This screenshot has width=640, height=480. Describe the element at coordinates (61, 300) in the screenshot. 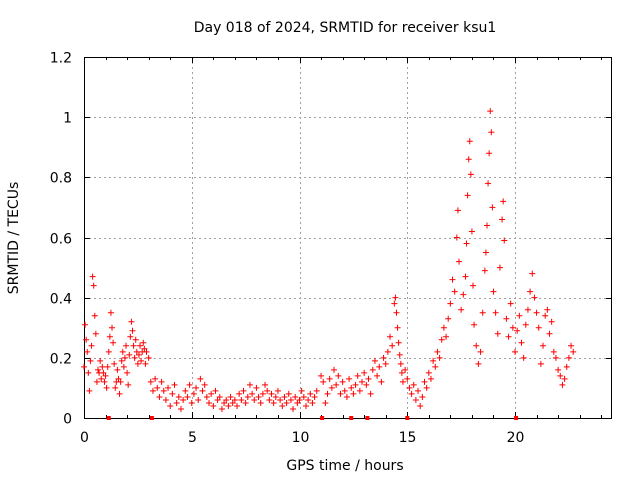

I see `y-tick-label: 0.4` at that location.